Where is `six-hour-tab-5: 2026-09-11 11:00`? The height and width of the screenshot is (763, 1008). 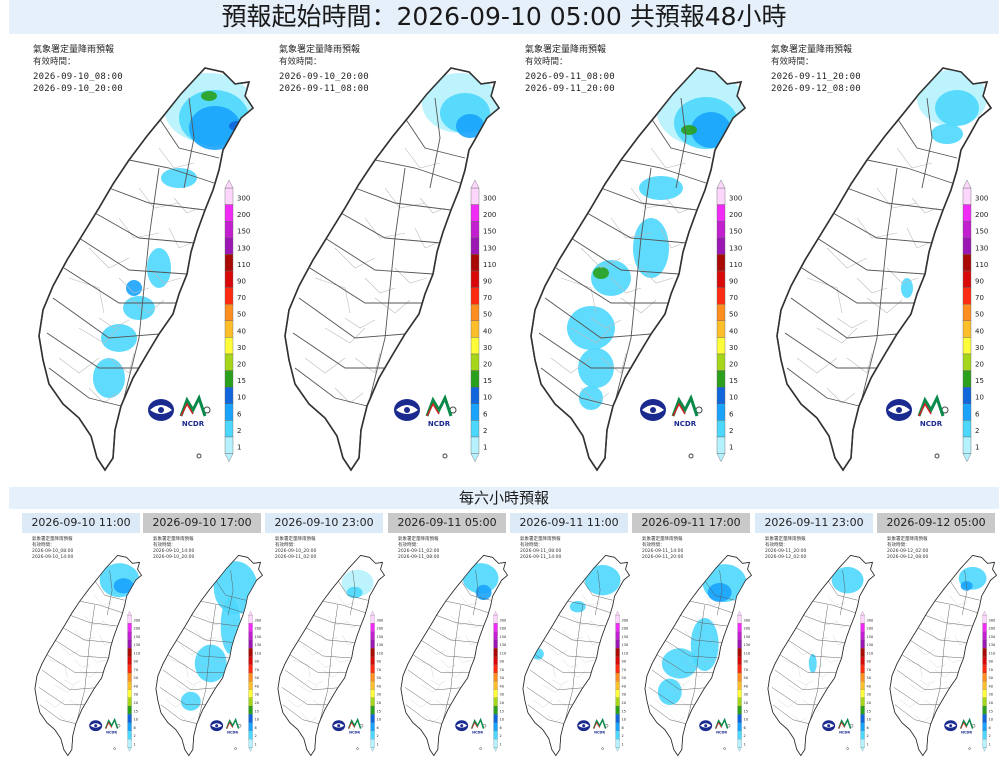
six-hour-tab-5: 2026-09-11 11:00 is located at coordinates (569, 523).